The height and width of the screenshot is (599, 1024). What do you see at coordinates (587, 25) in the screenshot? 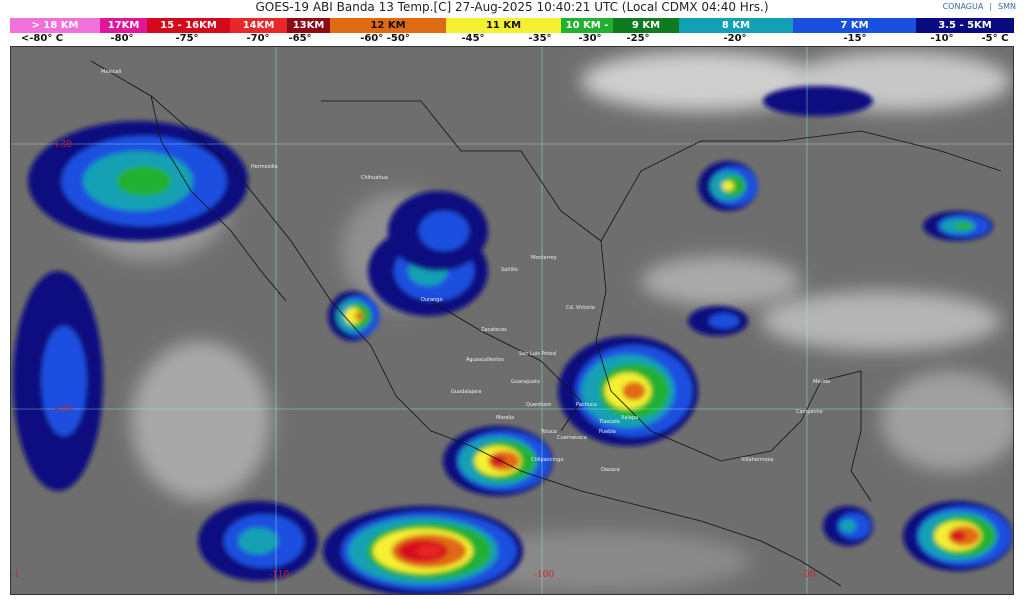
I see `legend-segment: 10 KM -` at bounding box center [587, 25].